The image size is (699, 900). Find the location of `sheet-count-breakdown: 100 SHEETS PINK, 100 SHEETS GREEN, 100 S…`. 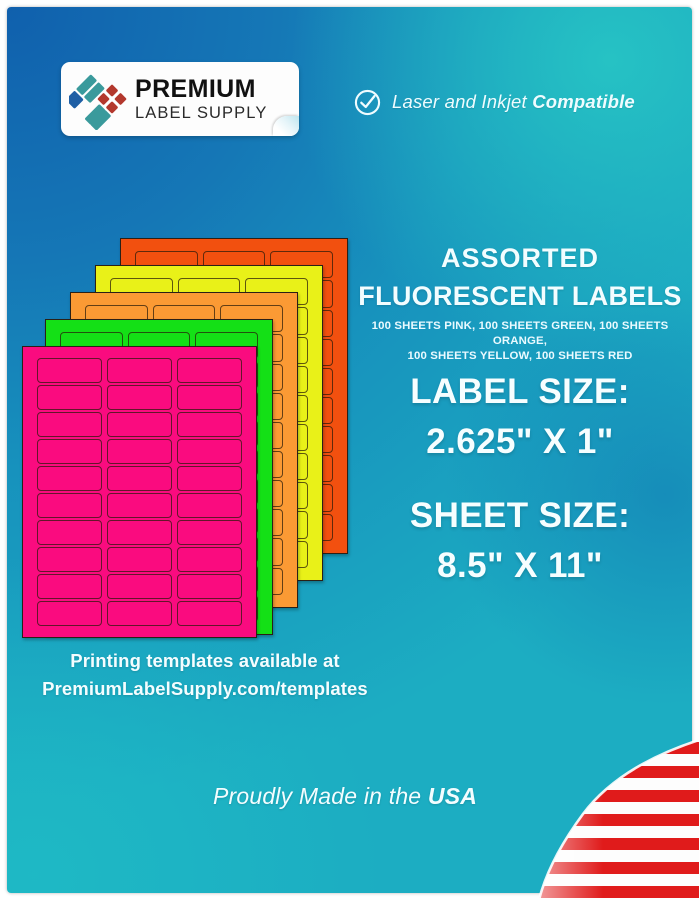

sheet-count-breakdown: 100 SHEETS PINK, 100 SHEETS GREEN, 100 S… is located at coordinates (520, 341).